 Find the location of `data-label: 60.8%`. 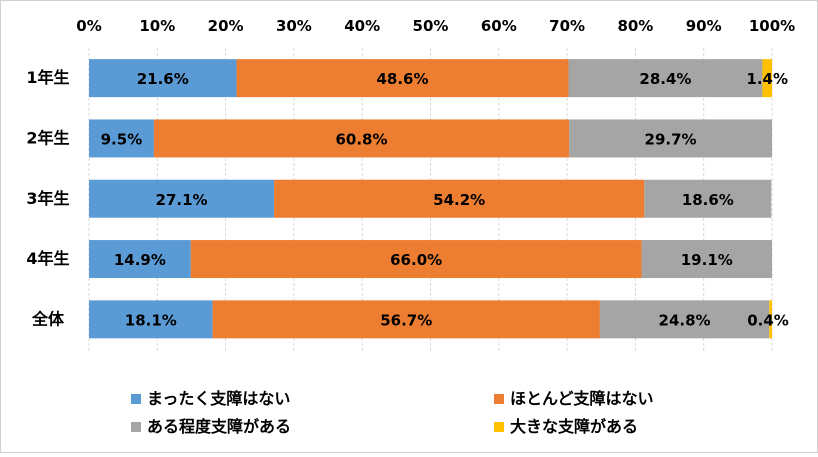

data-label: 60.8% is located at coordinates (361, 139).